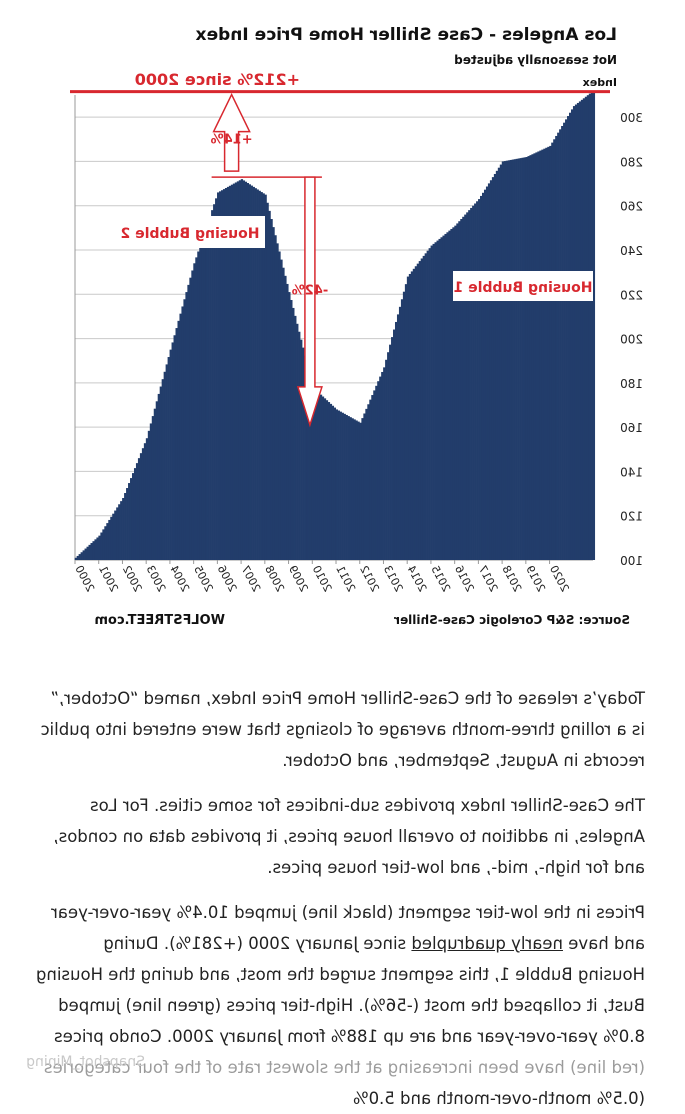 The height and width of the screenshot is (1114, 685). What do you see at coordinates (345, 578) in the screenshot?
I see `x-tick-label: 2011` at bounding box center [345, 578].